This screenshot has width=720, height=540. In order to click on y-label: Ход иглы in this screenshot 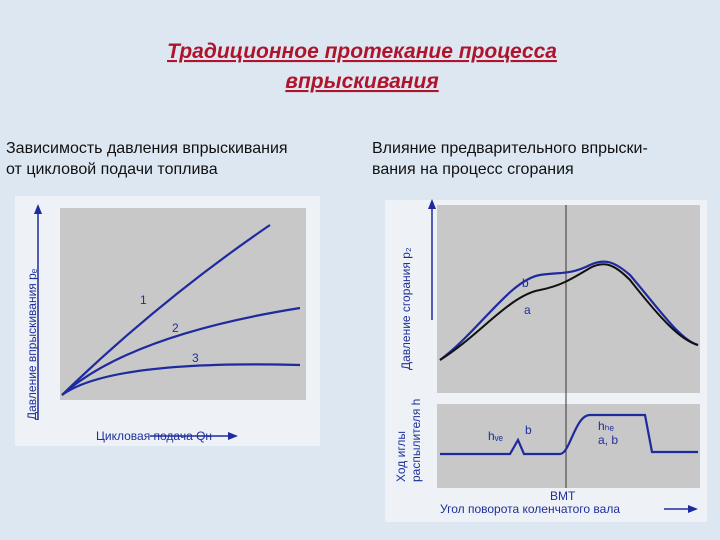, I will do `click(401, 456)`.